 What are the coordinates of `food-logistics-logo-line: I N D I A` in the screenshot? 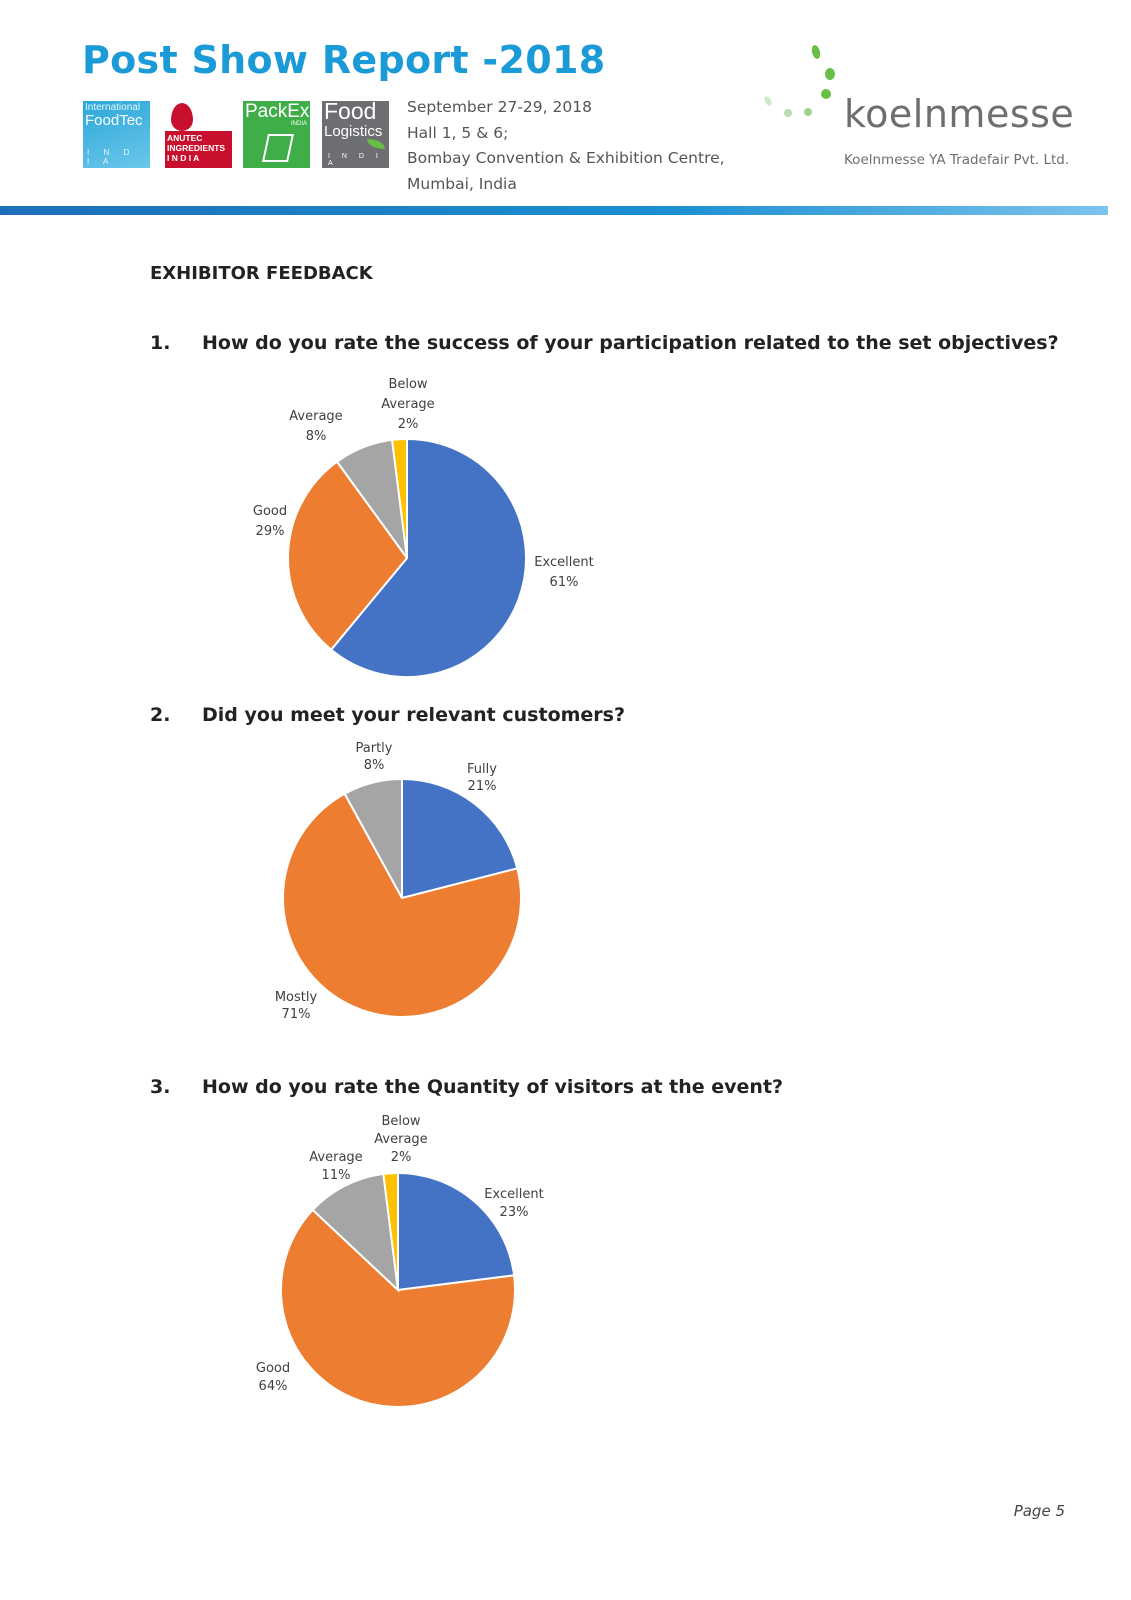 It's located at (355, 160).